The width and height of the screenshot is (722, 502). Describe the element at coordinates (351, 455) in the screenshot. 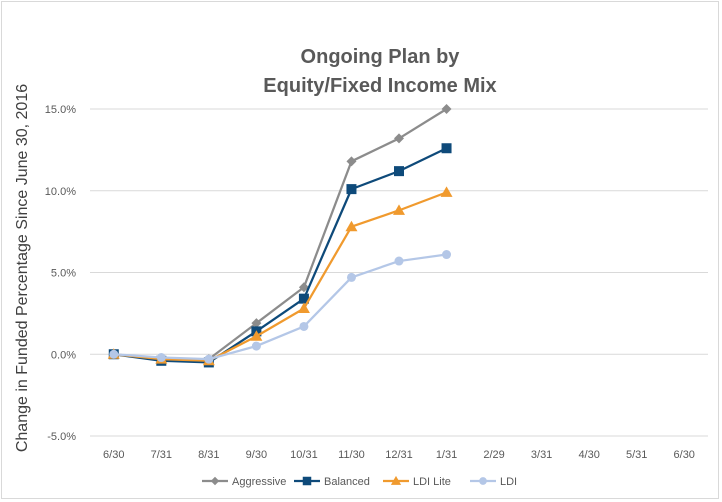

I see `x-tick-label: 11/30` at that location.